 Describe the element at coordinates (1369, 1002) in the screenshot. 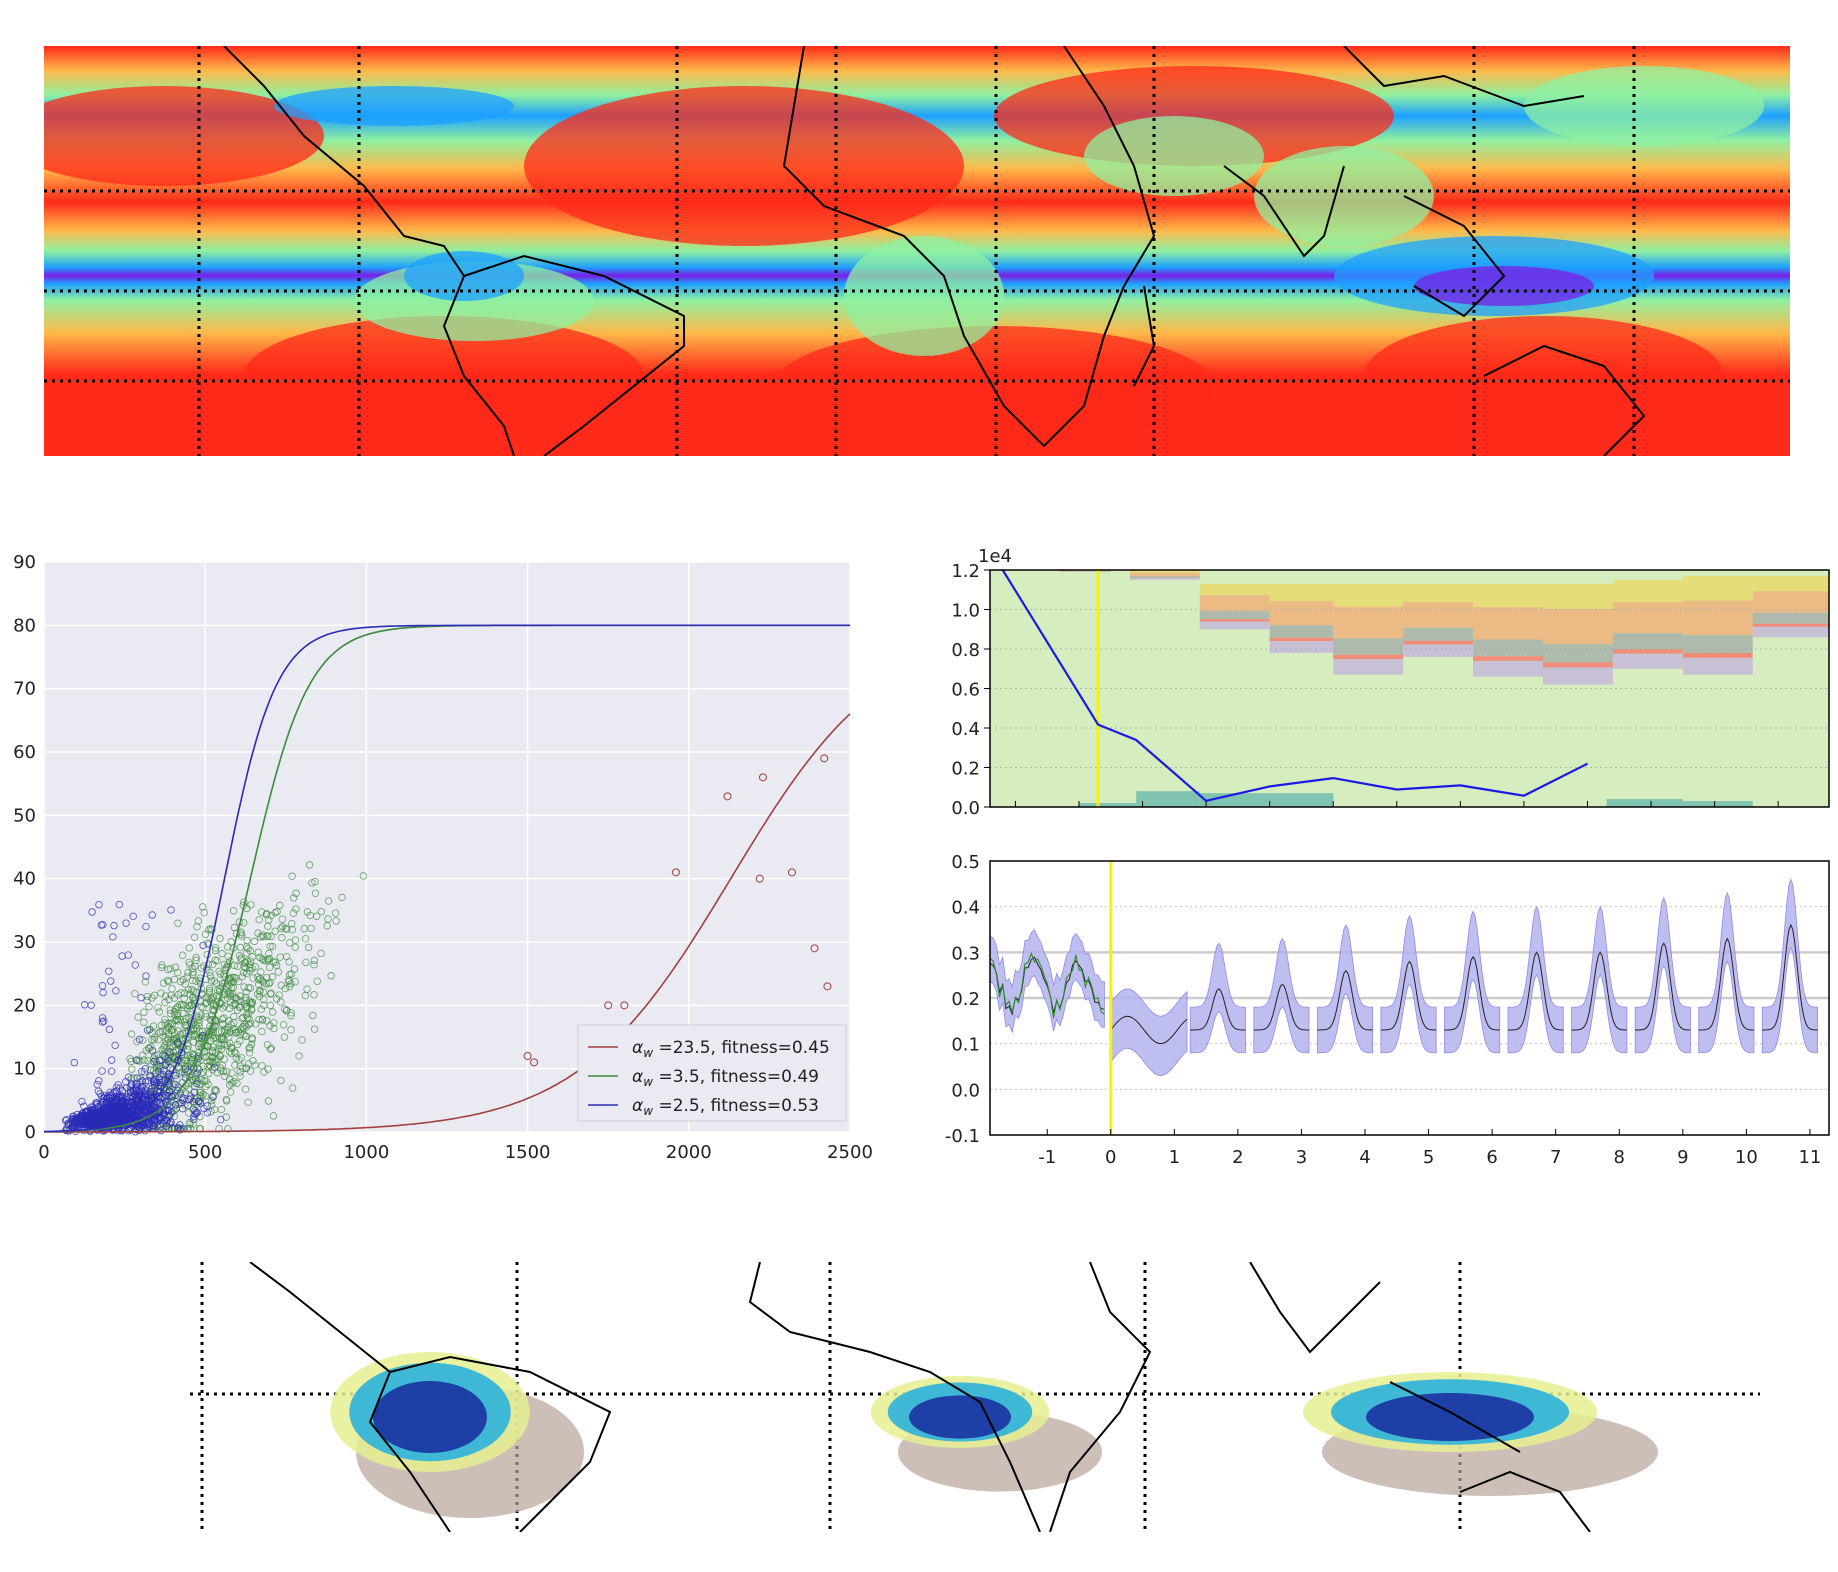

I see `band-line-panel: -0.1 0.0 0.1 0.2 0.3 0.4 0.5 -1 0 1 2 3 4 5 6 7 8 9 10 11` at that location.